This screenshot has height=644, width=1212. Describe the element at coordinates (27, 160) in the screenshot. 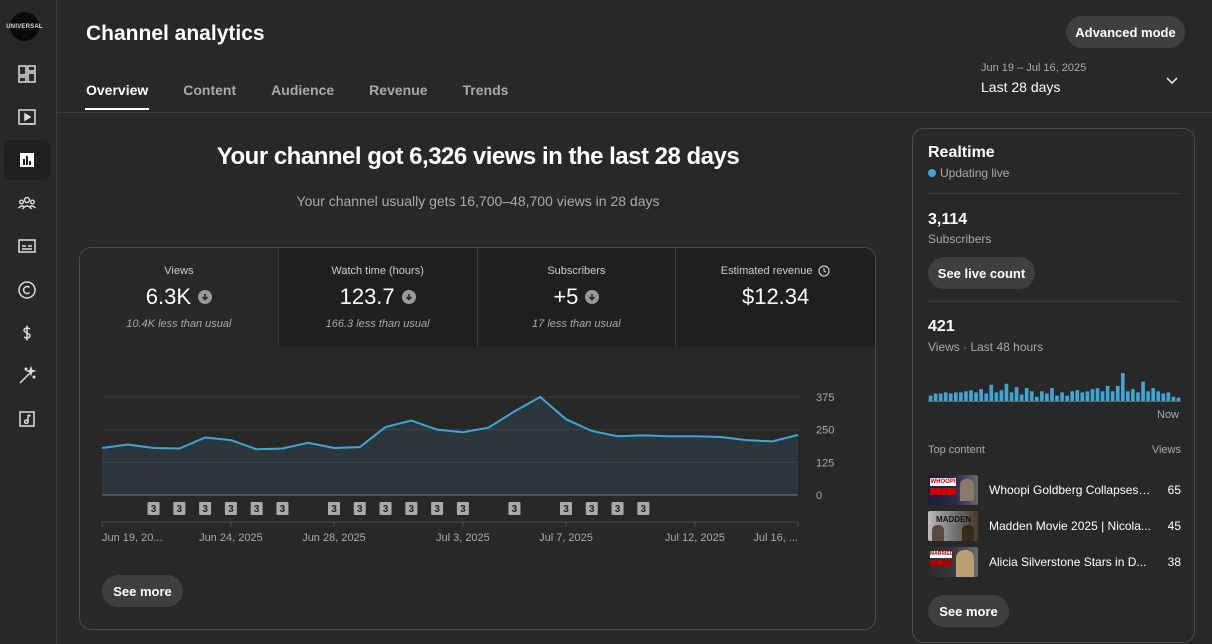

I see `sidebar-item-analytics` at that location.